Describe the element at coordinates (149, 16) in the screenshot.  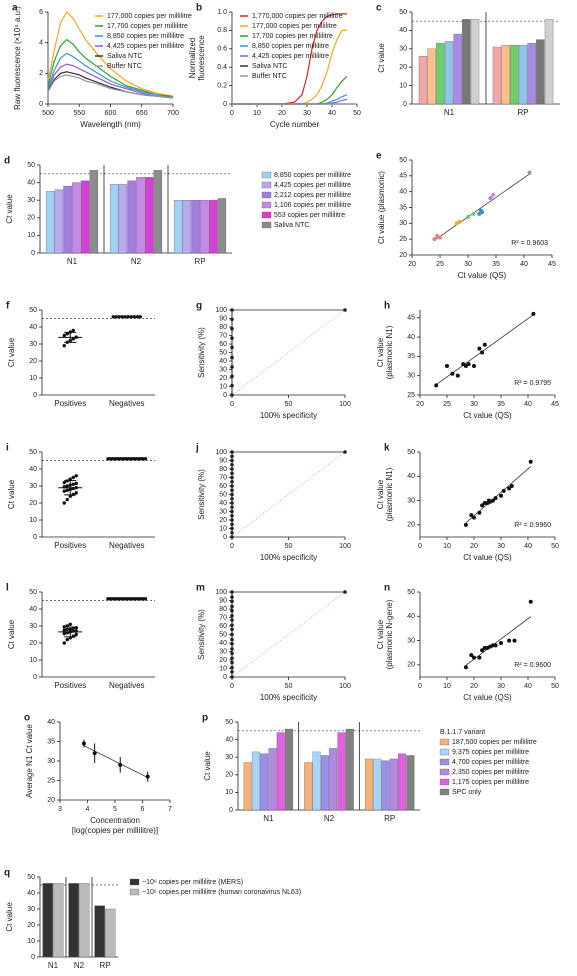
I see `legend-label: 177,000 copies per millilitre` at that location.